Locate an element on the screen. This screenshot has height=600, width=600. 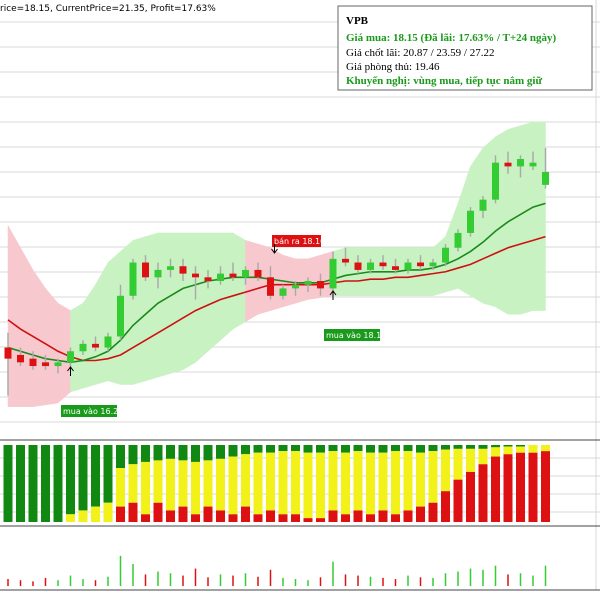
target-info: Giá chốt lãi: 20.87 / 23.59 / 27.22 is located at coordinates (420, 53).